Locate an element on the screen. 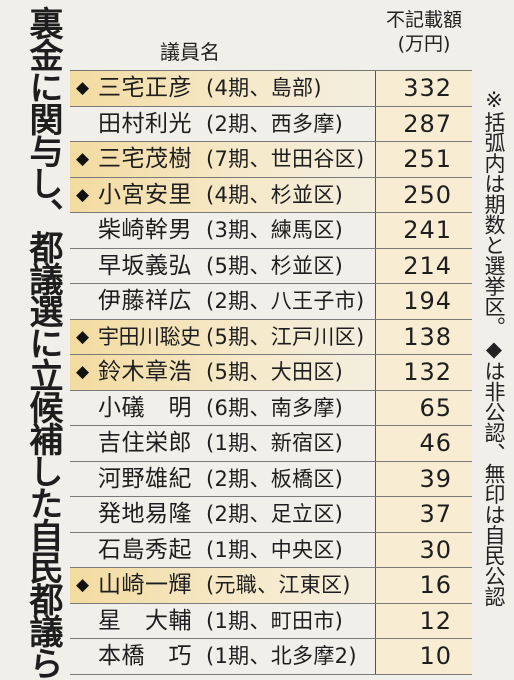 Image resolution: width=514 pixels, height=680 pixels. amount-cell: 16 is located at coordinates (424, 585).